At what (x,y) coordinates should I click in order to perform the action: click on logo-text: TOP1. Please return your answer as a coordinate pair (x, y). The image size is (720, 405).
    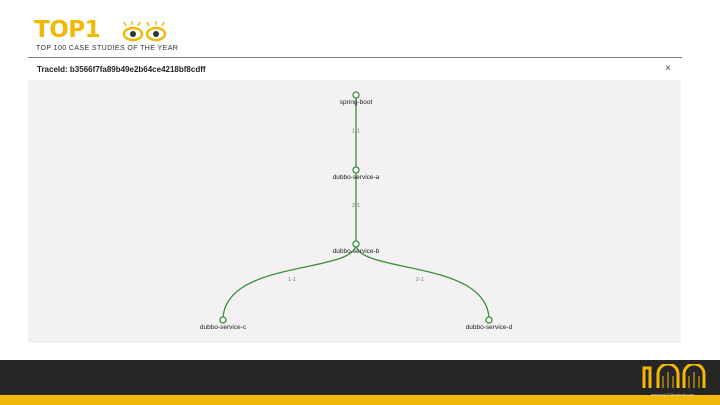
    Looking at the image, I should click on (67, 30).